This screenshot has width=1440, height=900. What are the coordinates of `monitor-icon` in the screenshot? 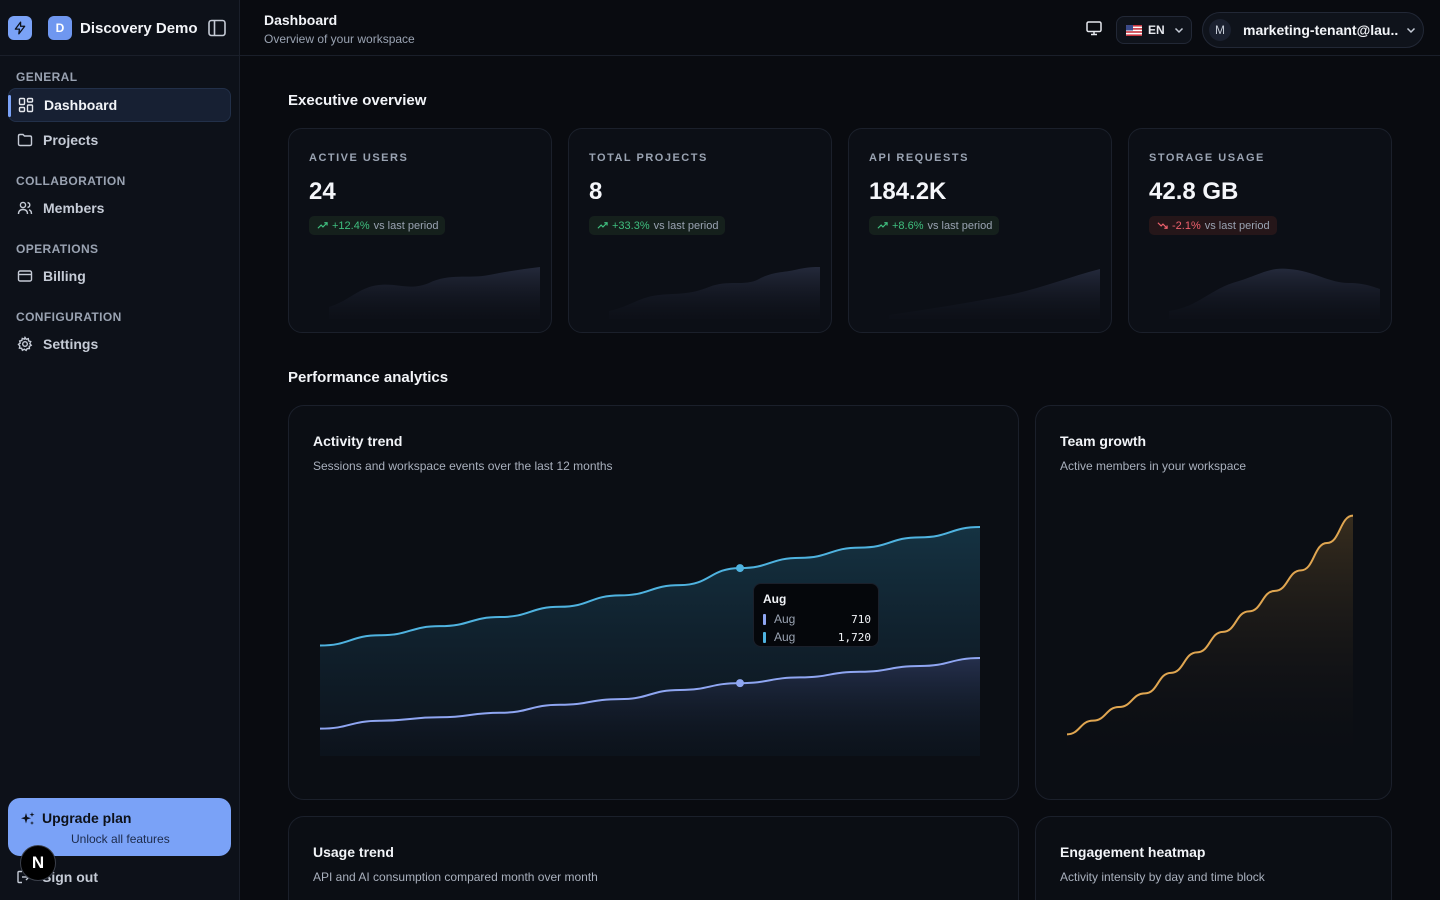 It's located at (1094, 30).